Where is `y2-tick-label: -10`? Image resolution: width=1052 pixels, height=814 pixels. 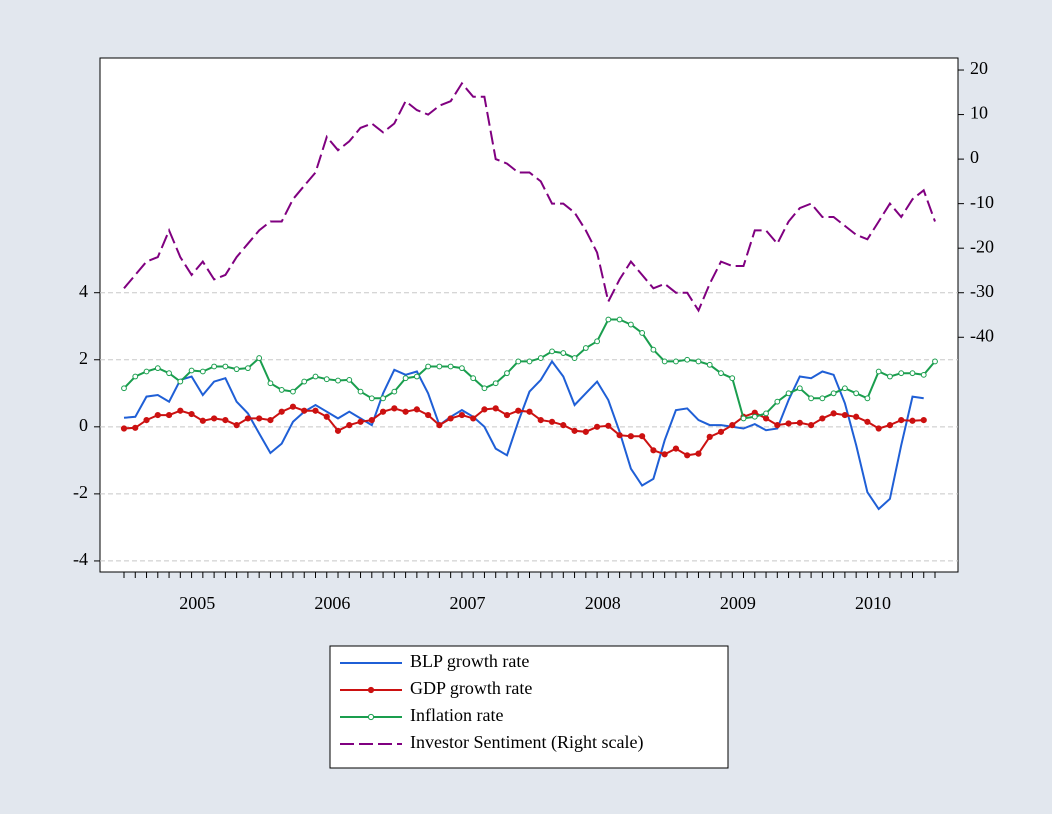 y2-tick-label: -10 is located at coordinates (982, 202).